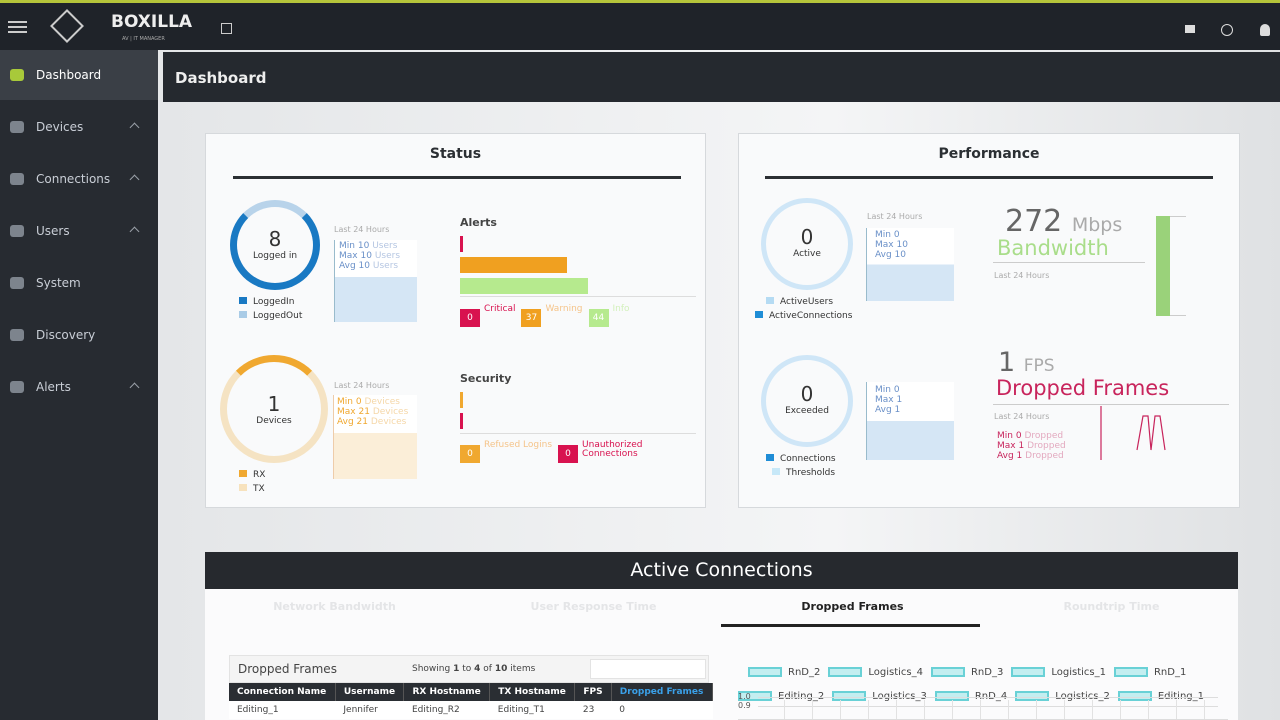  Describe the element at coordinates (891, 255) in the screenshot. I see `stat-row: Avg 10` at that location.